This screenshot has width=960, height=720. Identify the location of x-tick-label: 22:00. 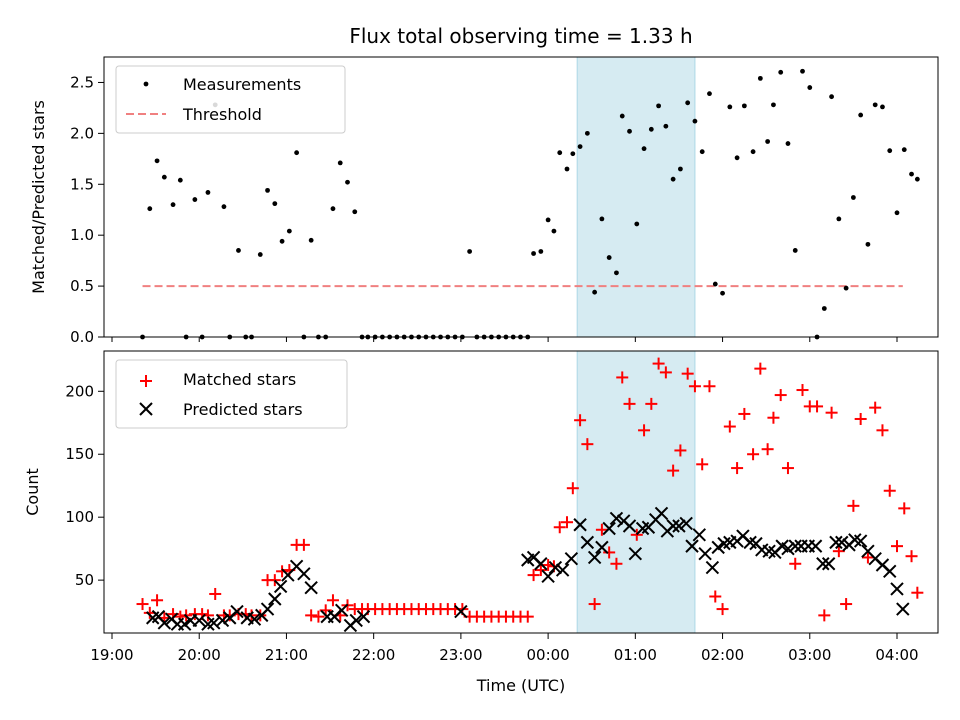
(373, 655).